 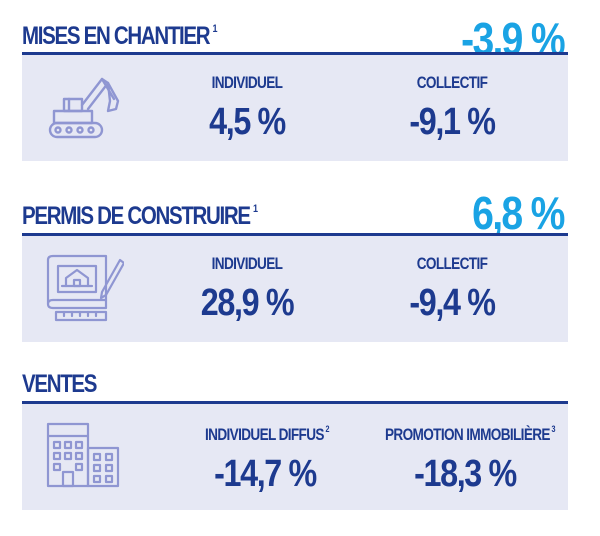 I want to click on stat-promotion-immobiliere: PROMOTION IMMOBILIÈRE 3 -18,3 %, so click(x=465, y=460).